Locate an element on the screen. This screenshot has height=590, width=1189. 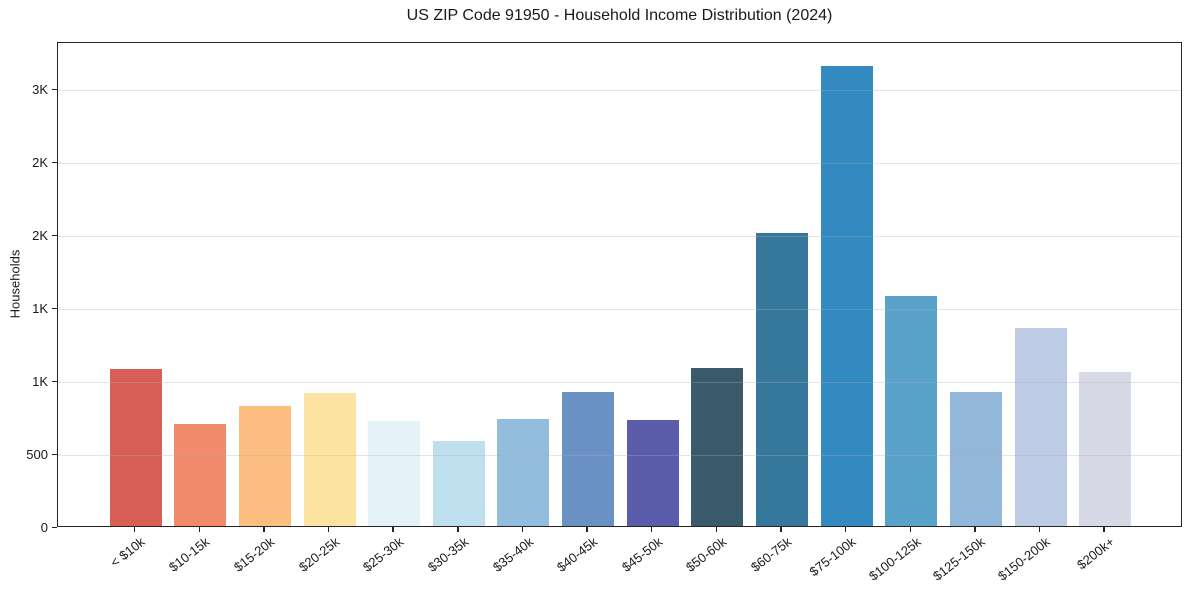
x-tick-label: $20-25k is located at coordinates (318, 554).